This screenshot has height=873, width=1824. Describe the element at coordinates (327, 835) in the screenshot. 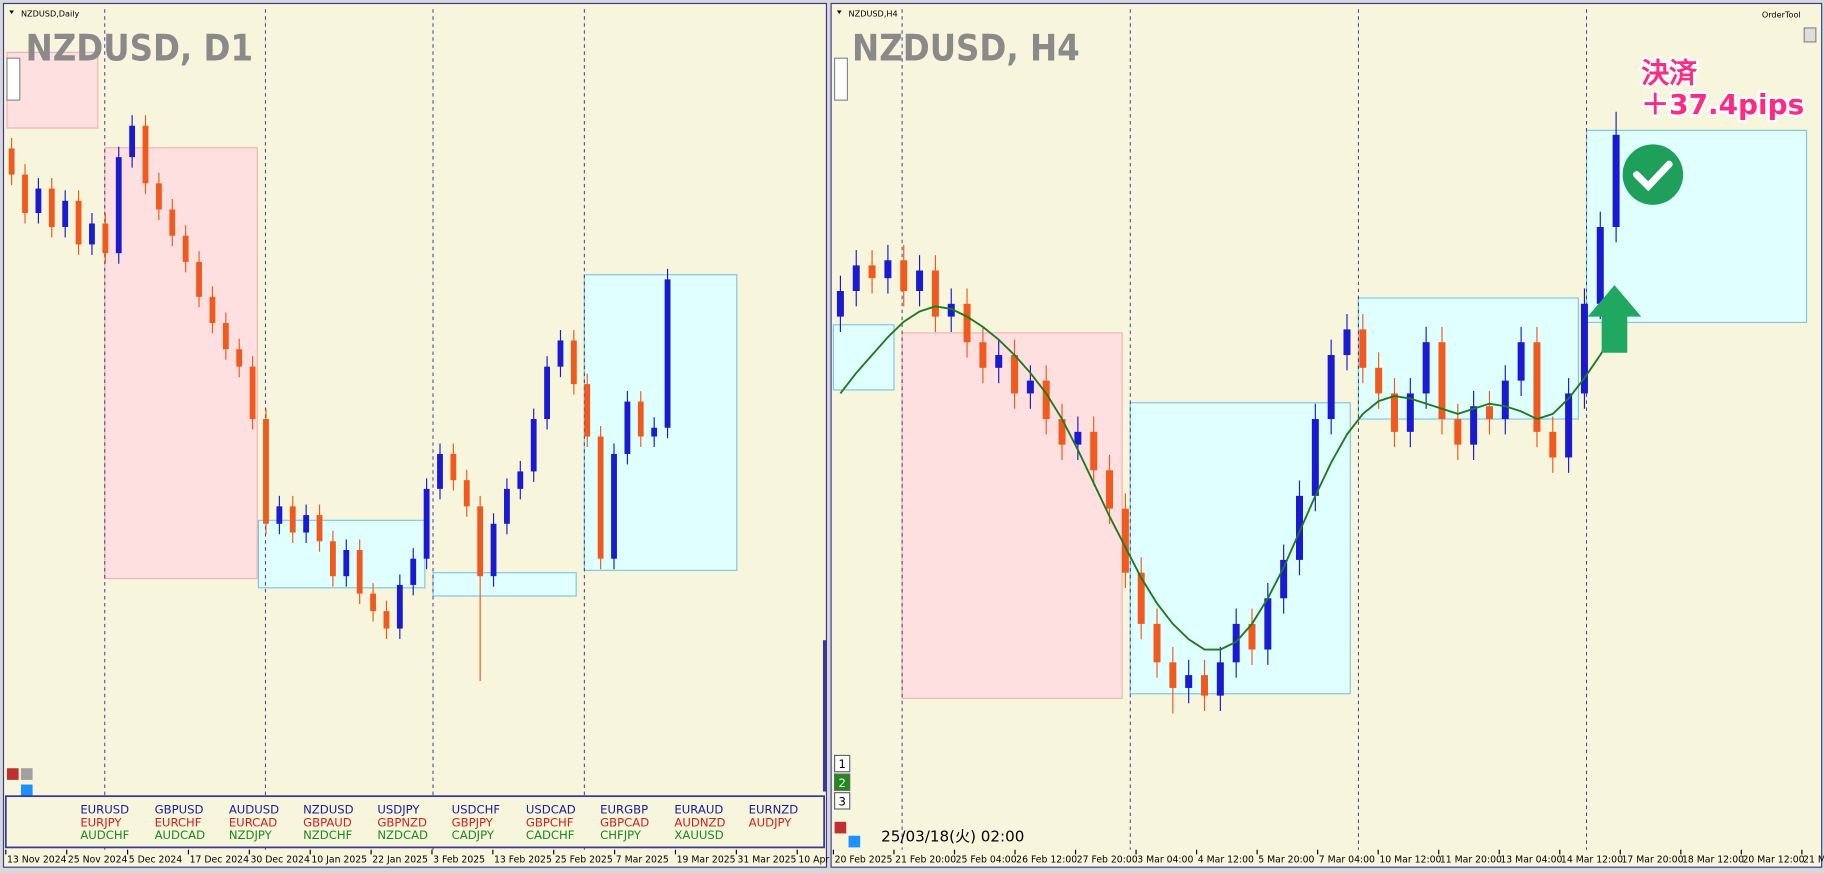

I see `symbol-link: NZDCHF` at that location.